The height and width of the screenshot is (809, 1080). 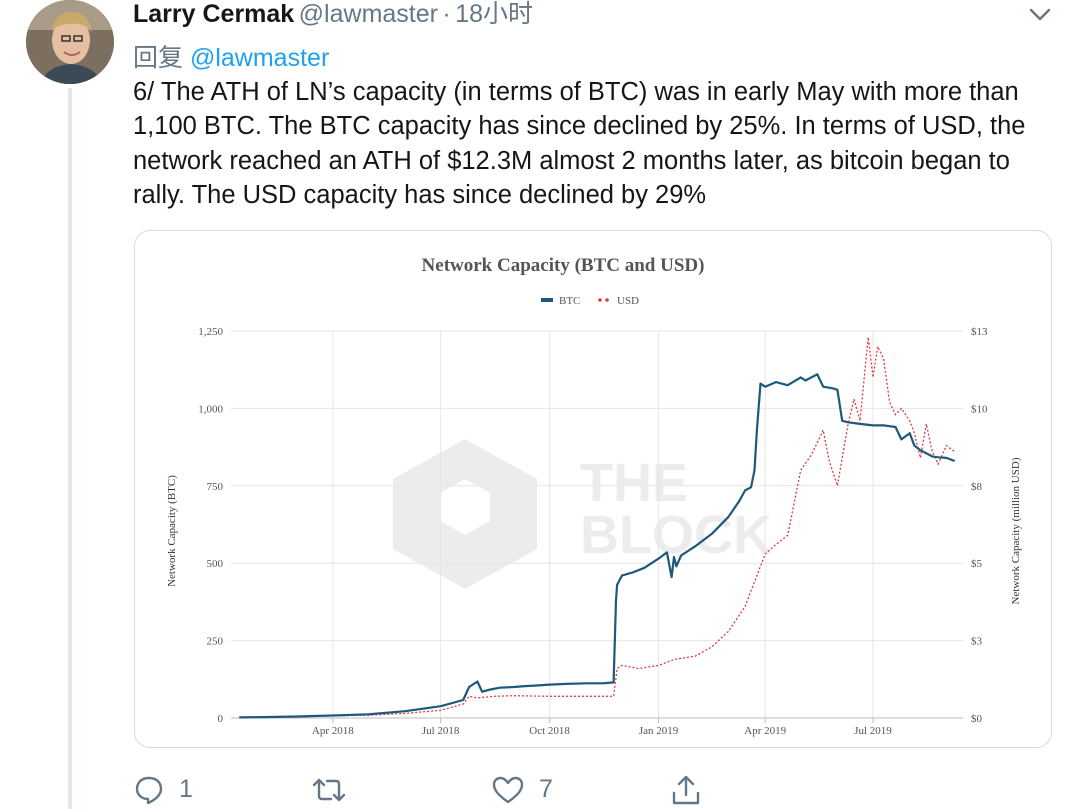 I want to click on reply-to-handle: @lawmaster, so click(x=259, y=58).